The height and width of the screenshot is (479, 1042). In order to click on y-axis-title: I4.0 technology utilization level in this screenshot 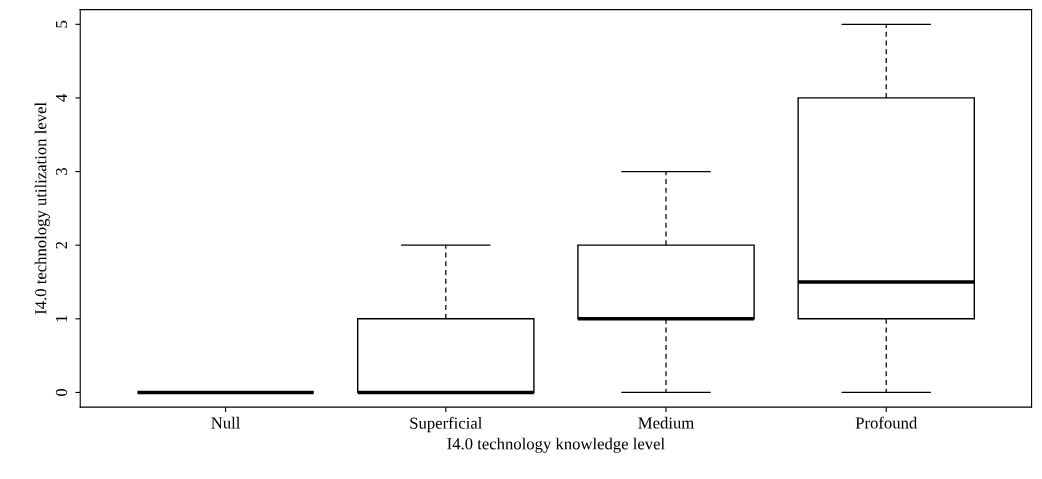, I will do `click(42, 208)`.